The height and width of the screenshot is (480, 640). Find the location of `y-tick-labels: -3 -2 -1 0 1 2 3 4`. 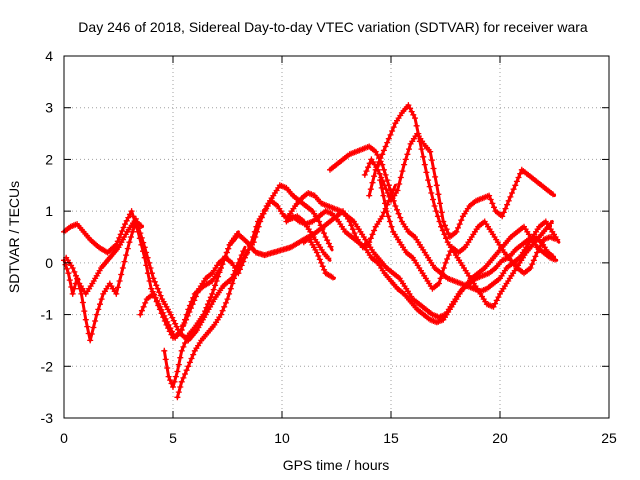

y-tick-labels: -3 -2 -1 0 1 2 3 4 is located at coordinates (47, 237).